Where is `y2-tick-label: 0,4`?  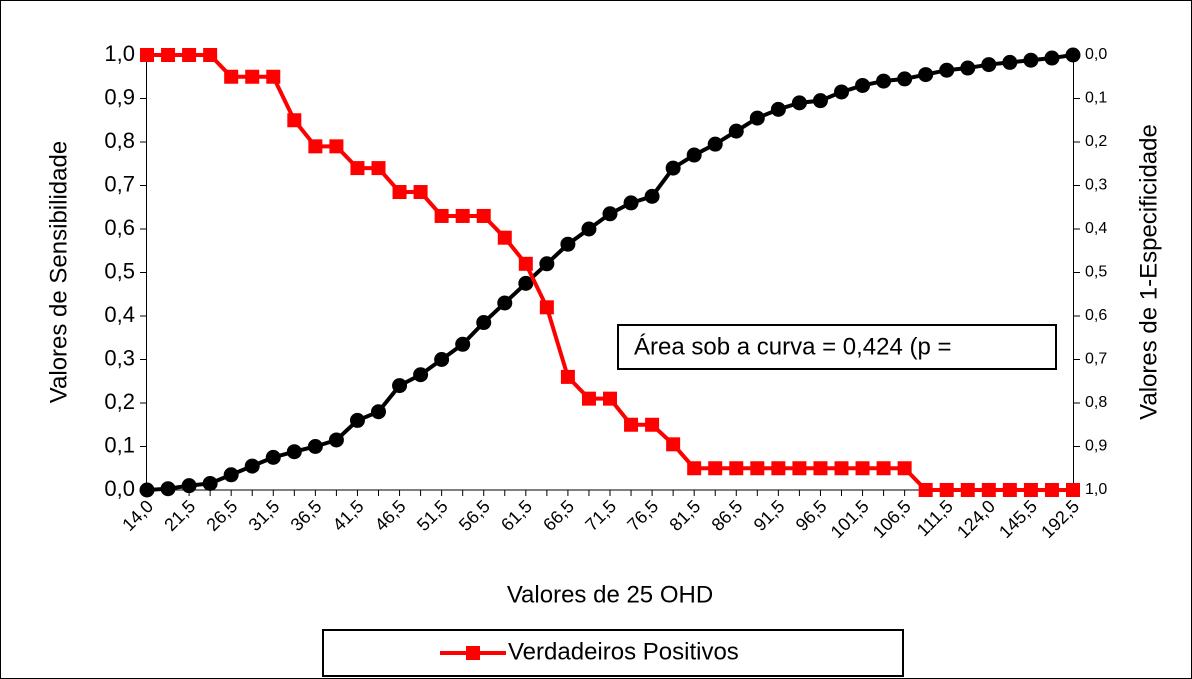 y2-tick-label: 0,4 is located at coordinates (1096, 228).